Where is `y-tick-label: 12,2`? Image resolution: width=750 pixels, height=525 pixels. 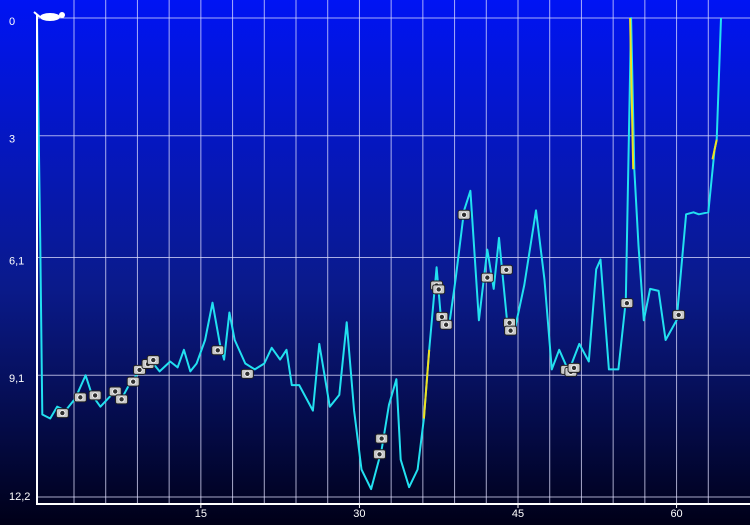
y-tick-label: 12,2 is located at coordinates (19, 497).